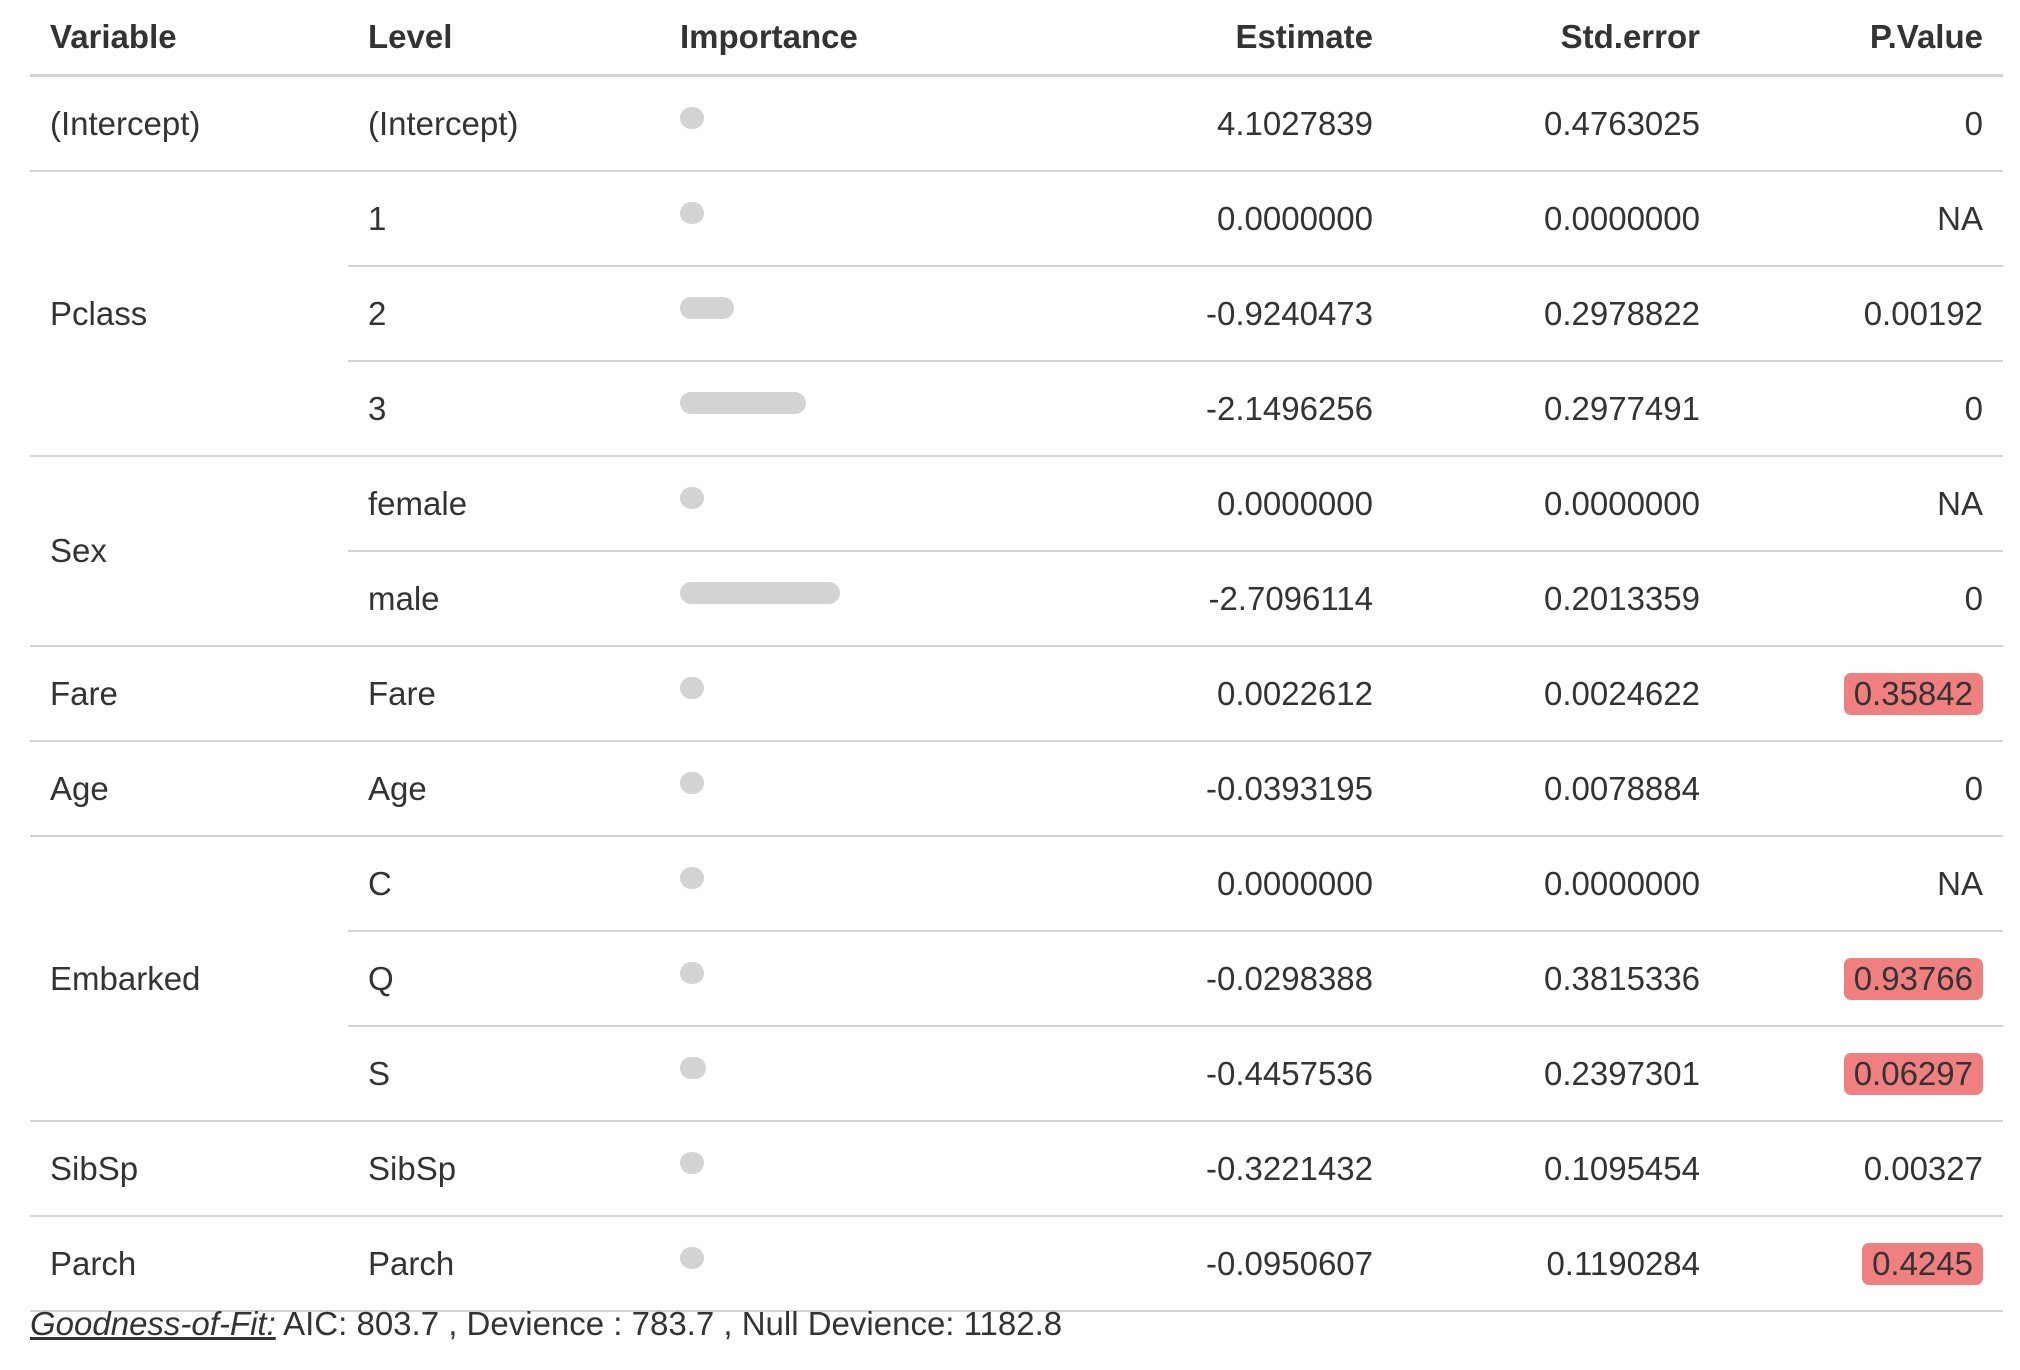  I want to click on p-value-highlight-badge: 0.06297, so click(1913, 1073).